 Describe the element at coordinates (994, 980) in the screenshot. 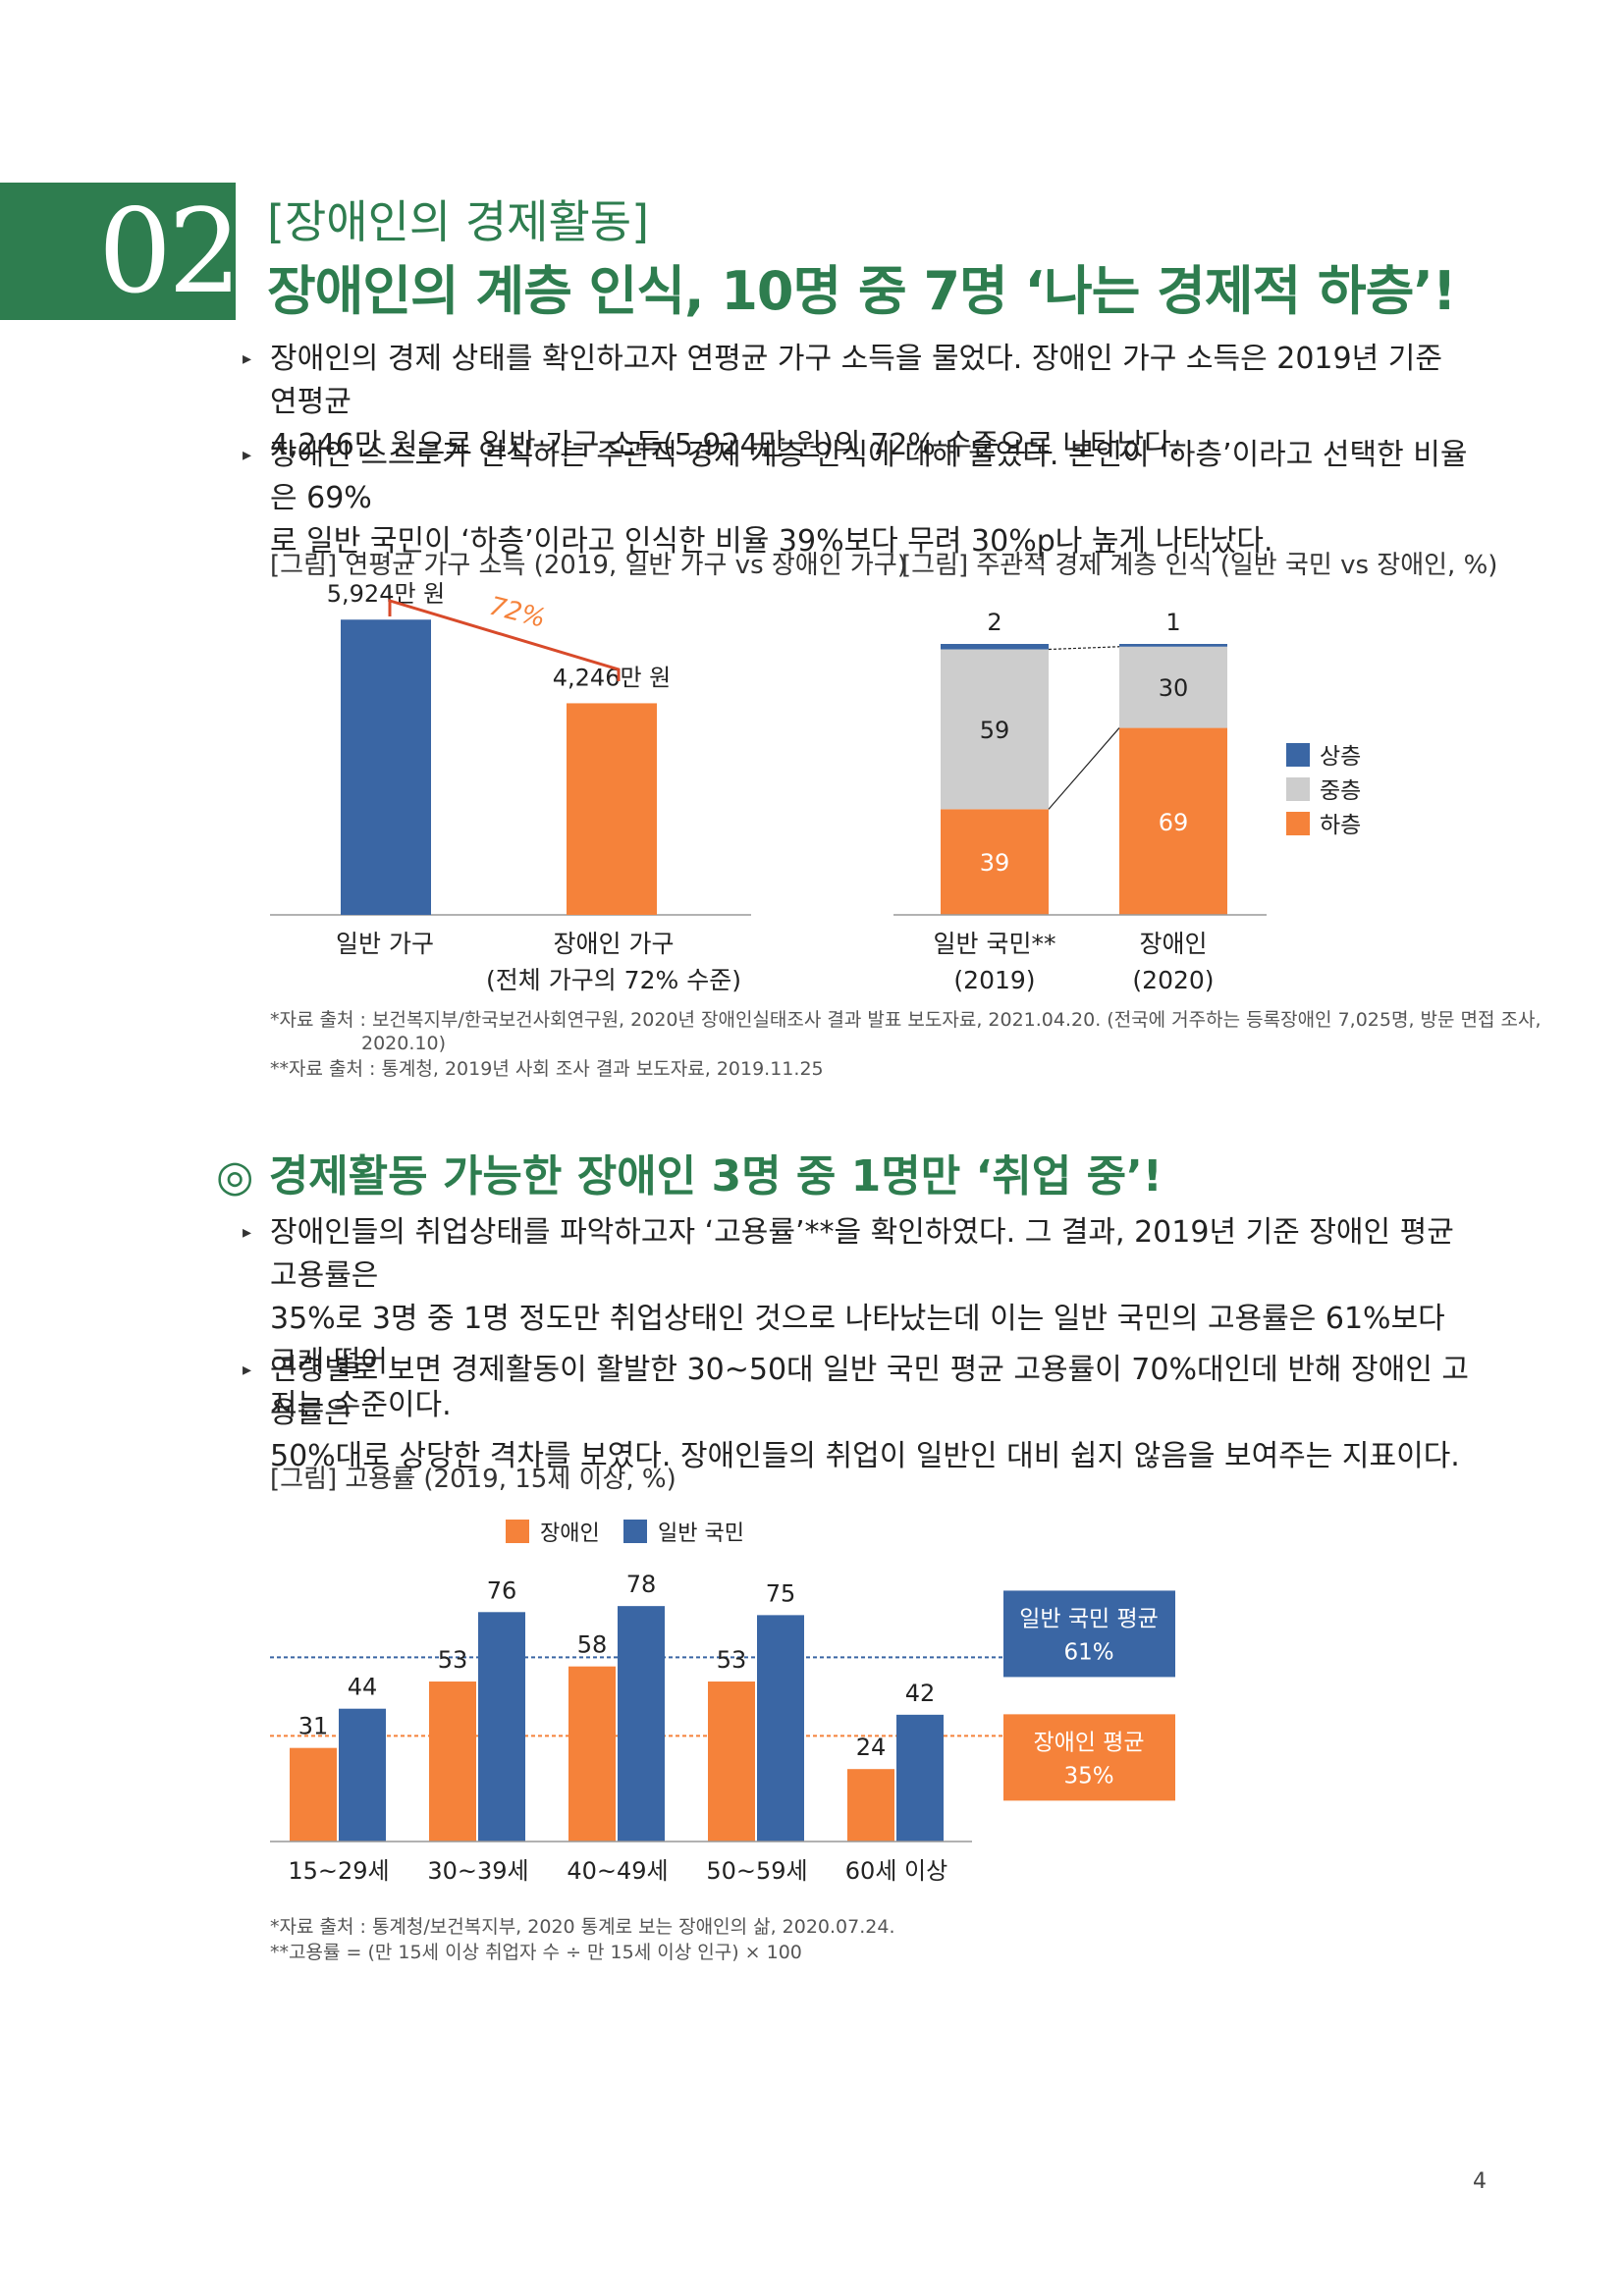

I see `class-category-general-year: (2019)` at that location.